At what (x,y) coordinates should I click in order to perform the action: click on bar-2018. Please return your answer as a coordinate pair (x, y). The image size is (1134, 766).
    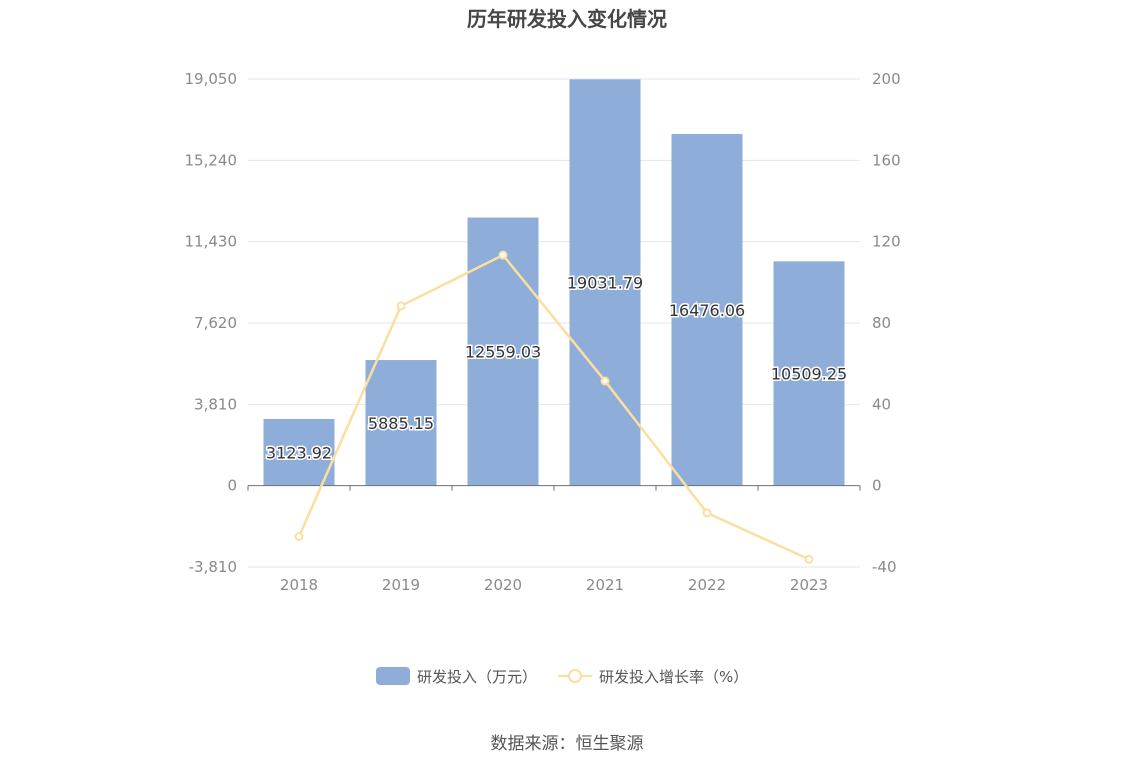
    Looking at the image, I should click on (299, 452).